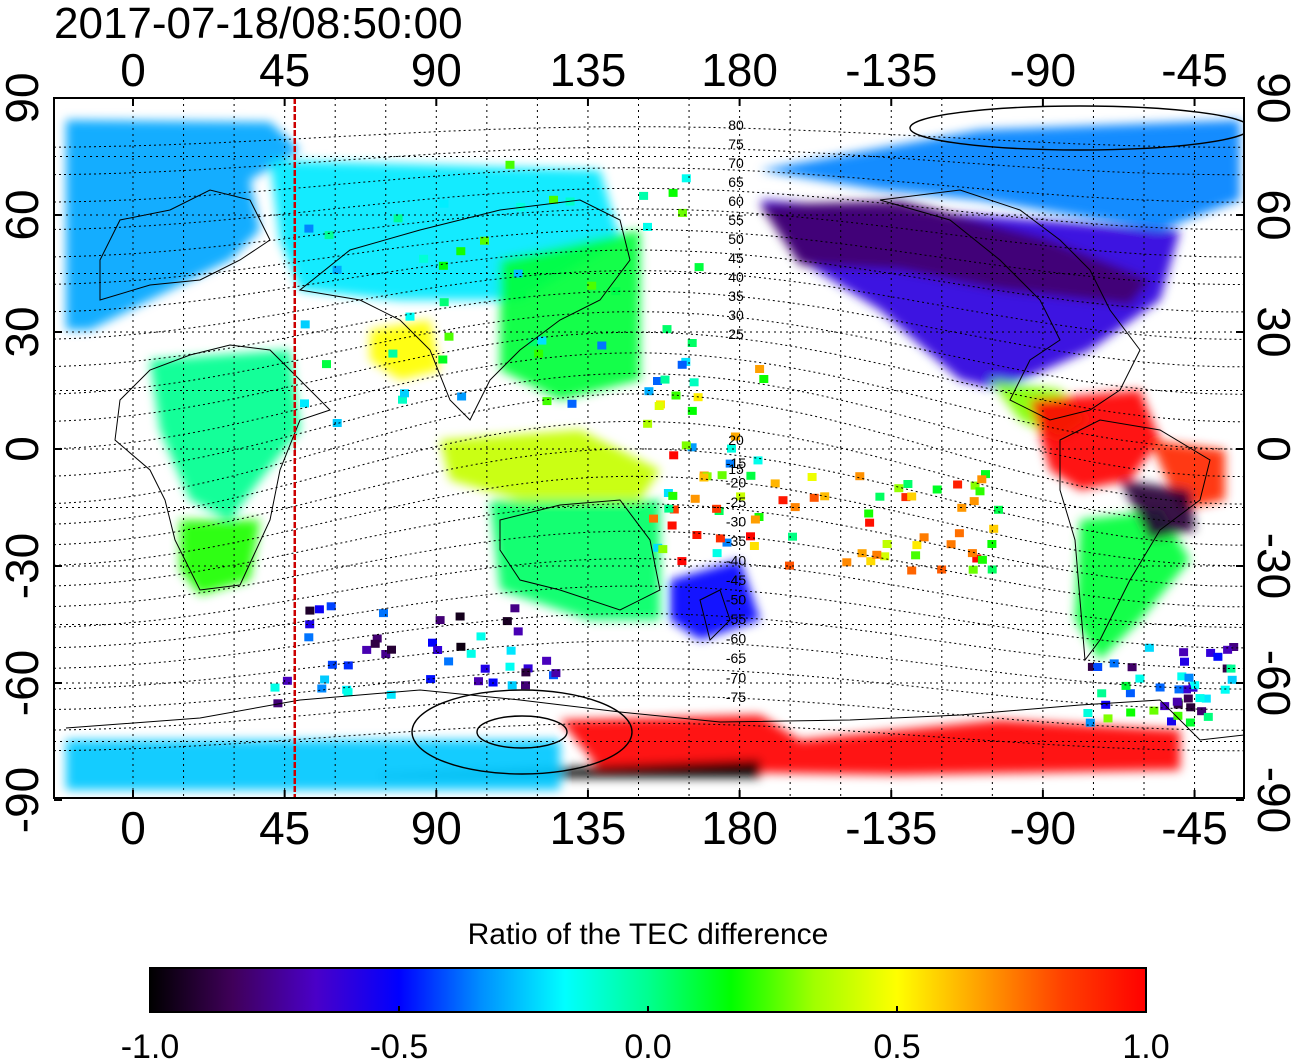  I want to click on lat-tick-label-left: 30, so click(24, 331).